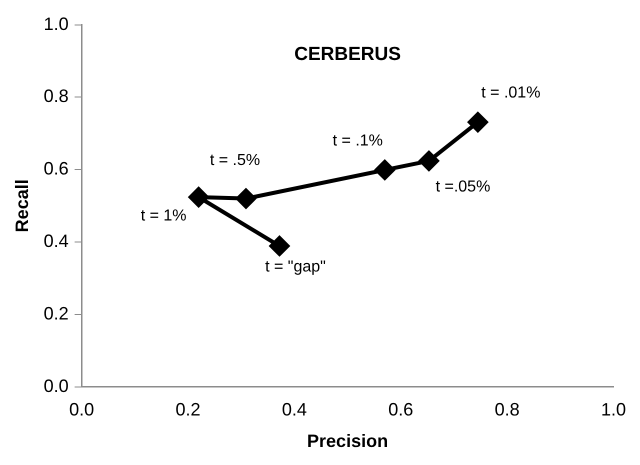  I want to click on annotation: t = "gap", so click(295, 267).